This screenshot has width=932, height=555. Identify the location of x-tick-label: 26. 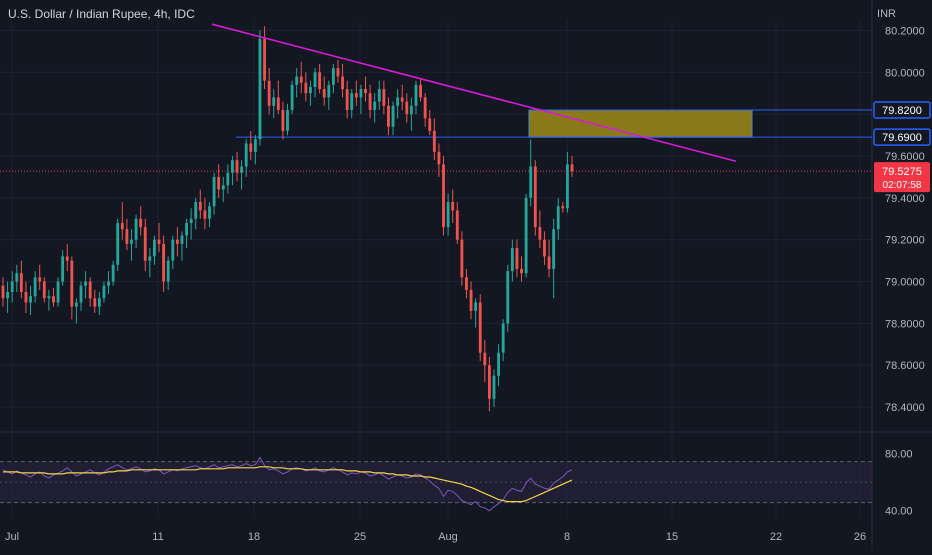
(860, 537).